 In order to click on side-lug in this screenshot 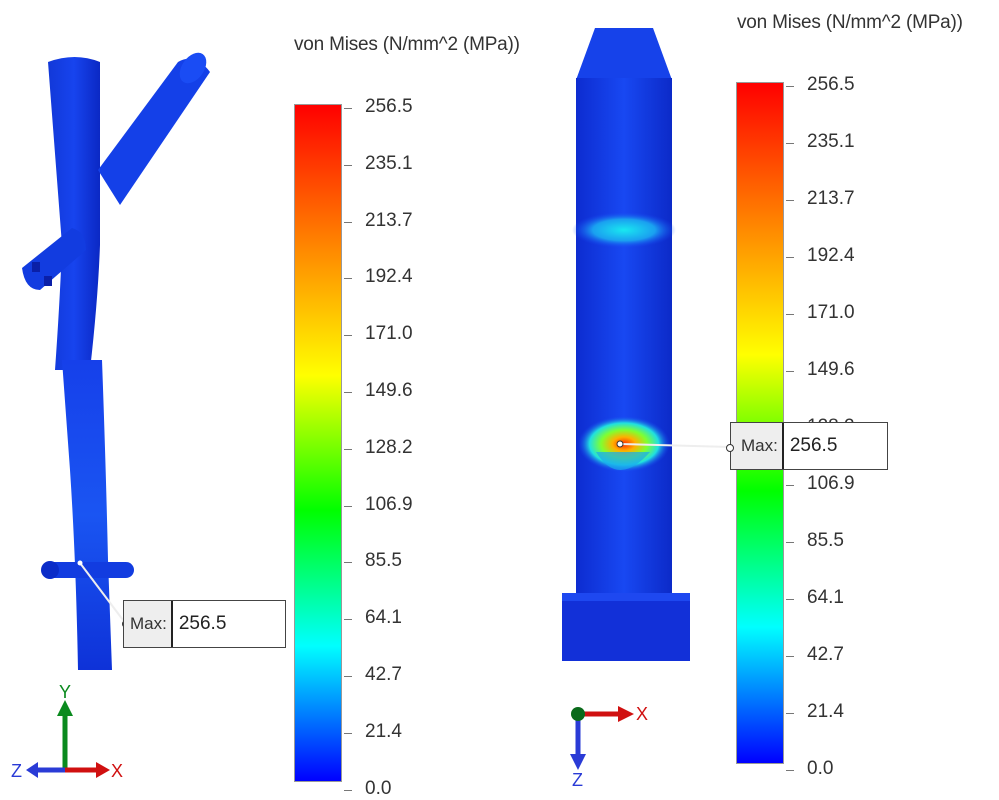, I will do `click(54, 259)`.